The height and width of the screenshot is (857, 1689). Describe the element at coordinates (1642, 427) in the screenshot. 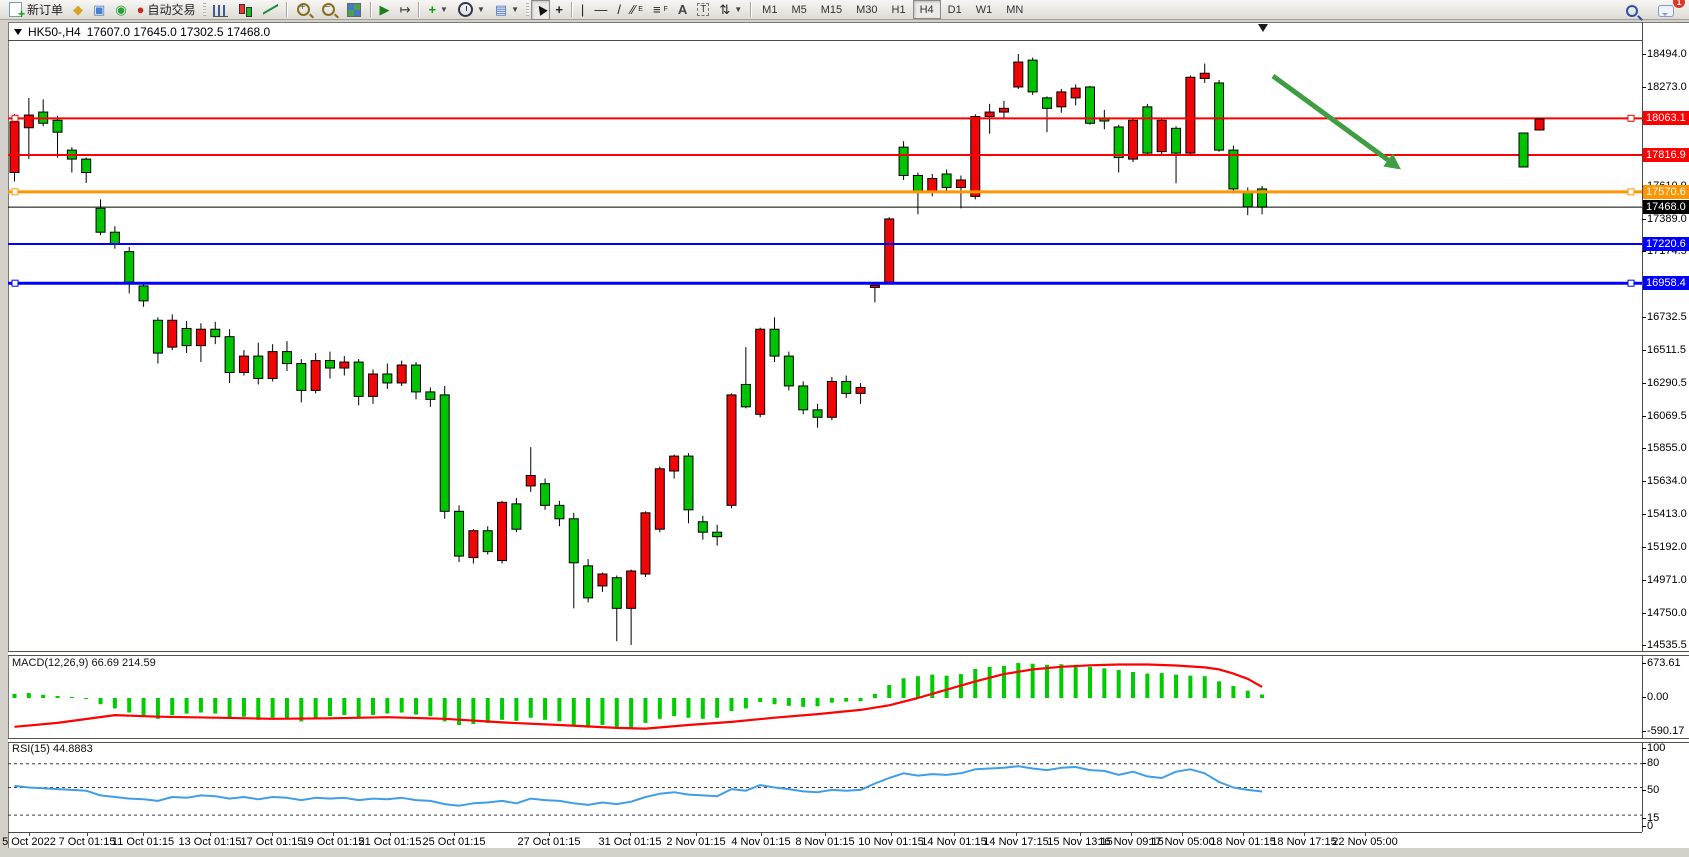

I see `price-axis-line` at that location.